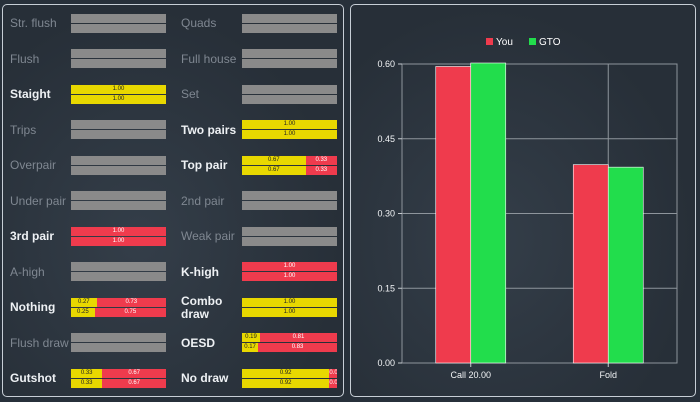  Describe the element at coordinates (23, 129) in the screenshot. I see `hand-label: Trips` at that location.